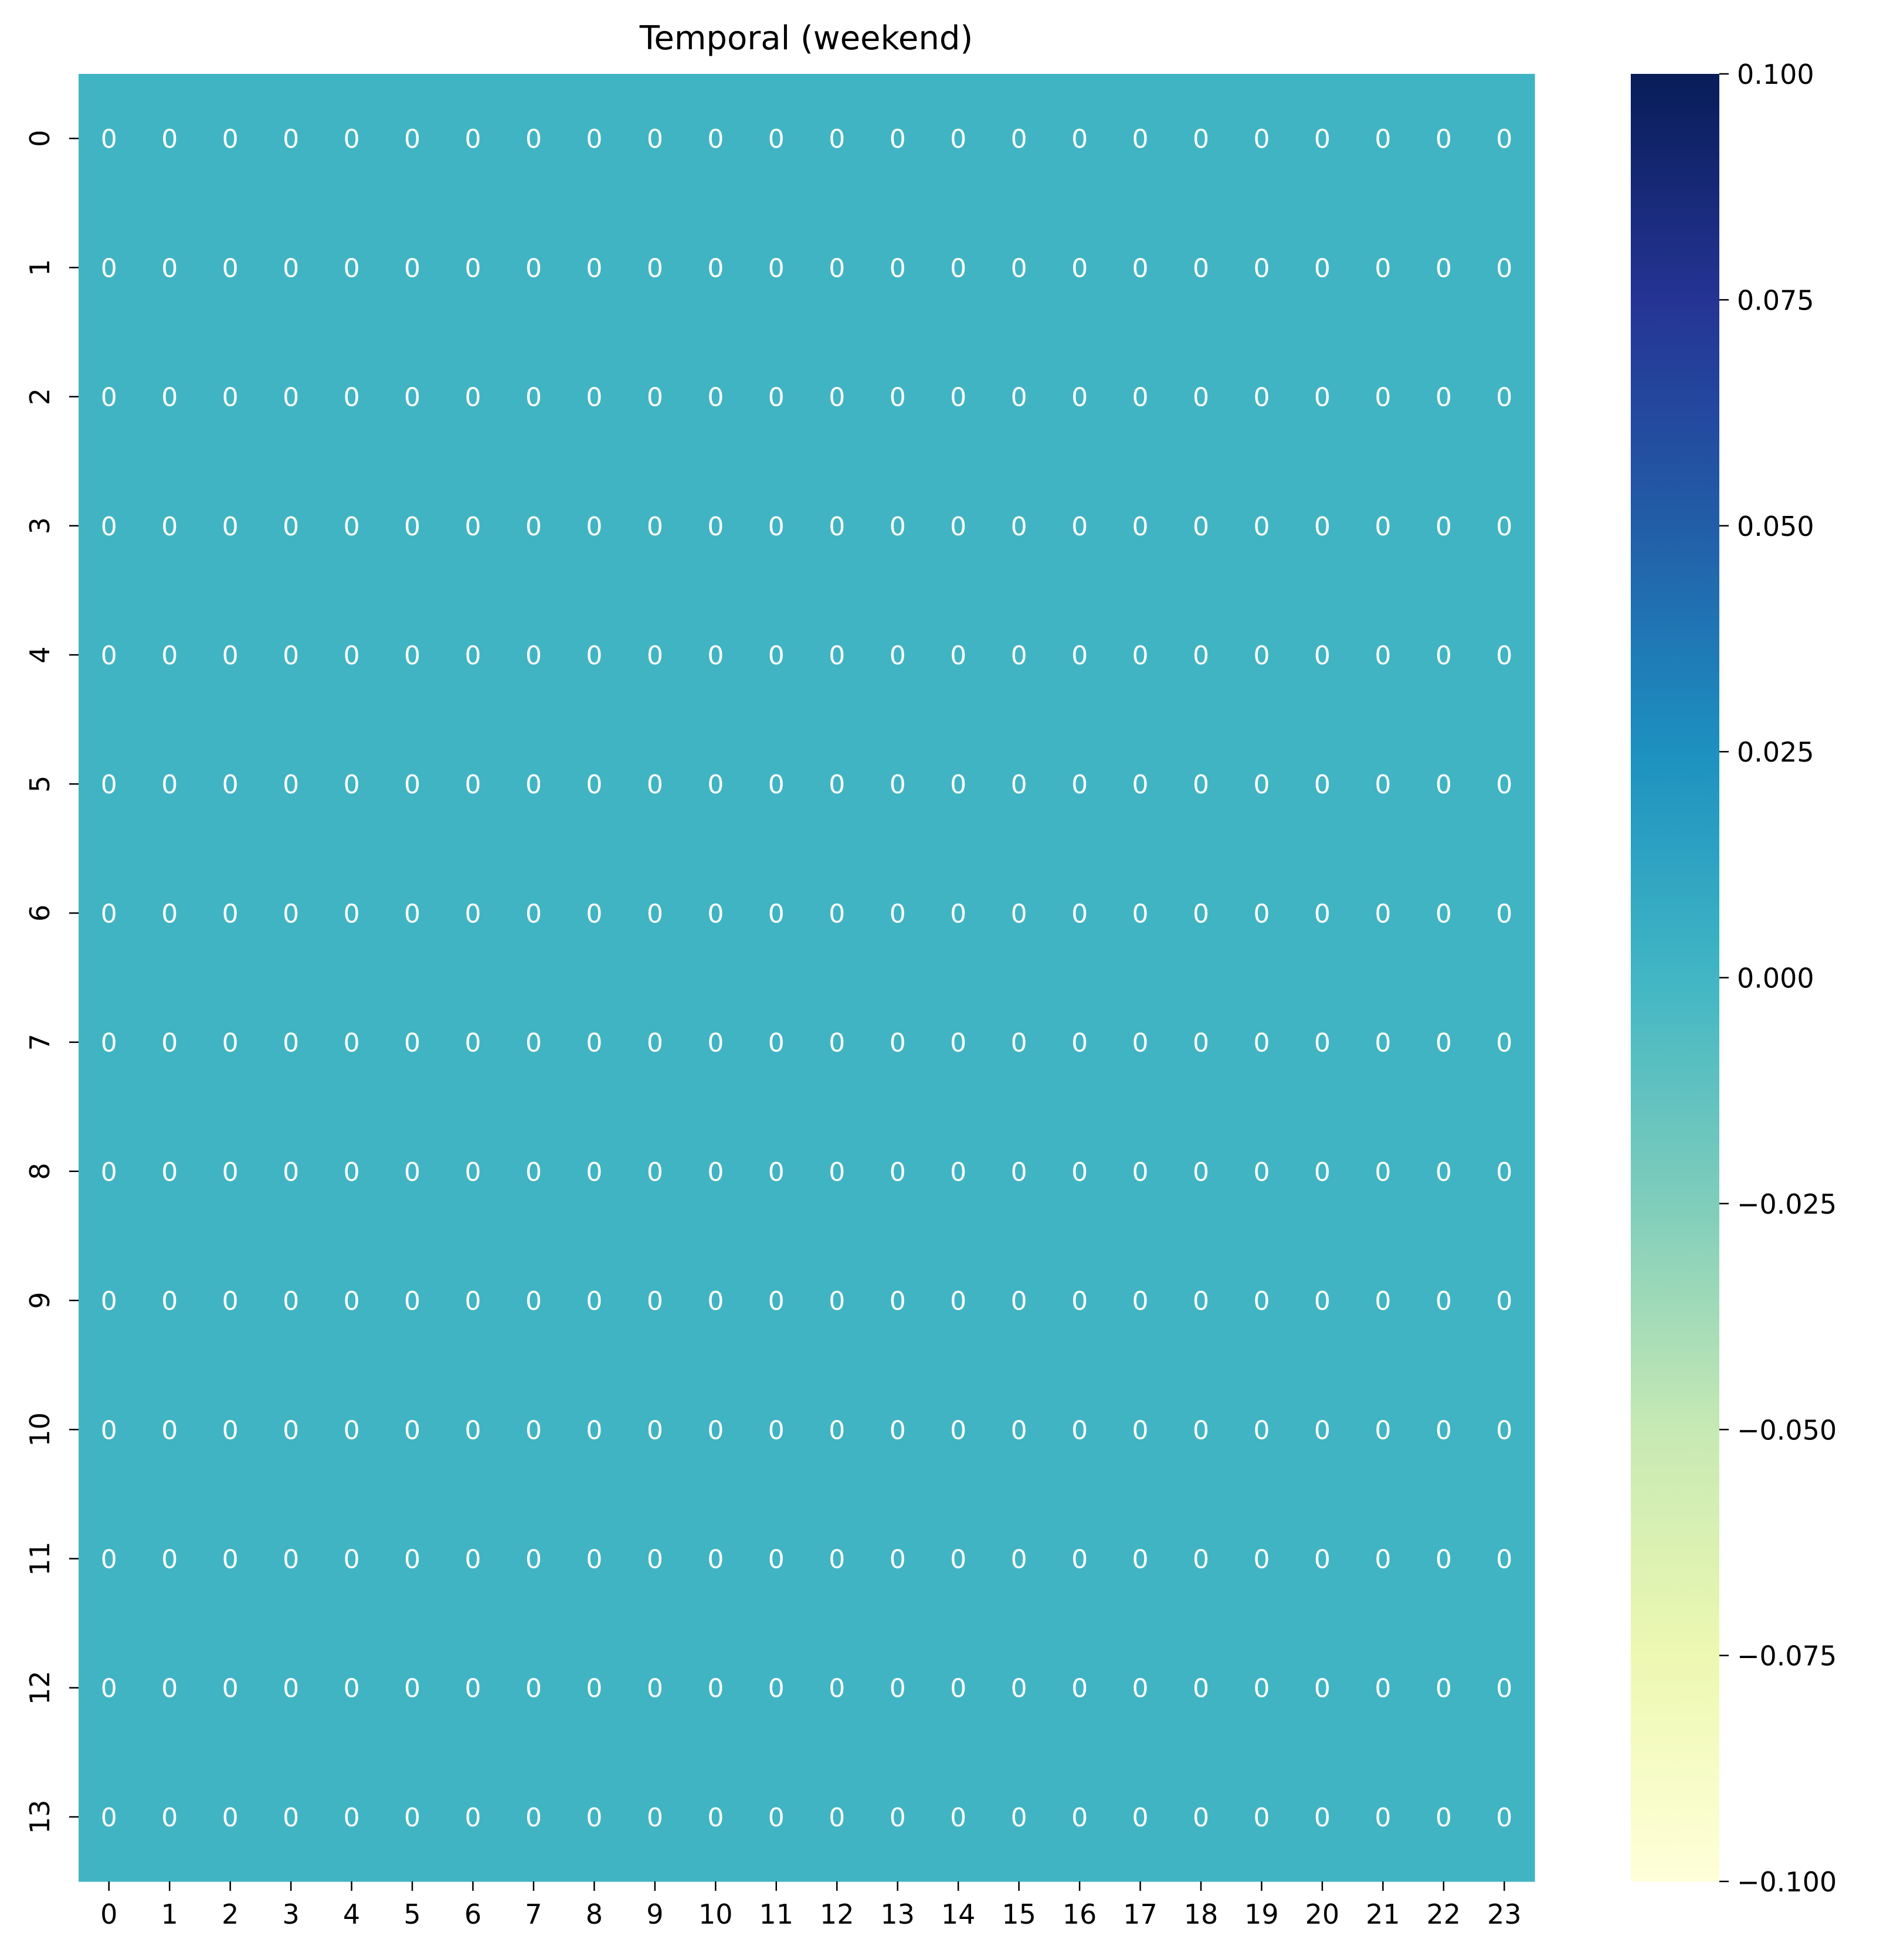  I want to click on y-tick-label: 9, so click(40, 1300).